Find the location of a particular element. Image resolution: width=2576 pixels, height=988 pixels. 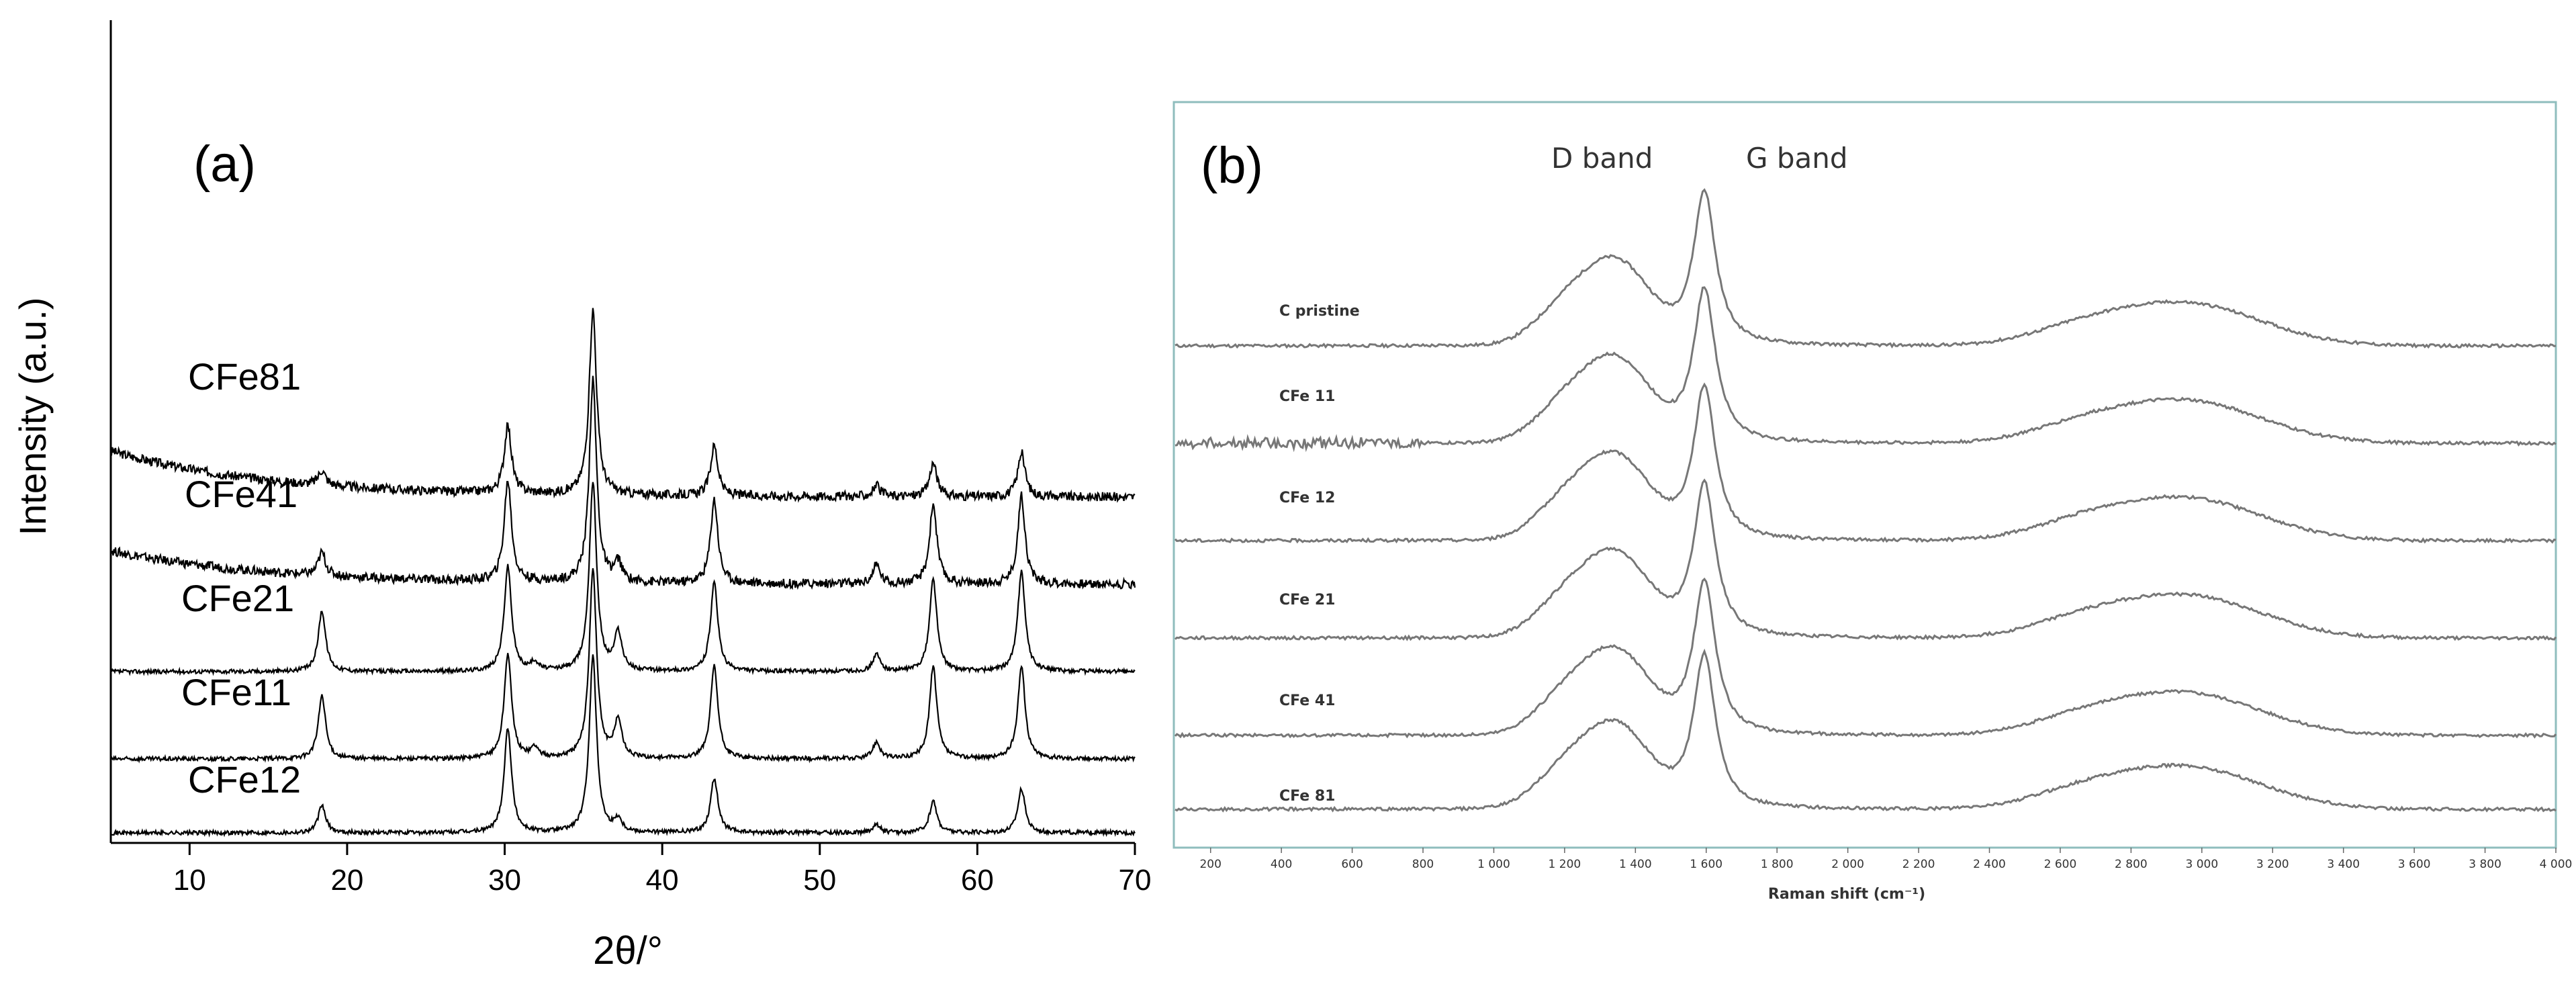

panel-a-x-tick-label: 10 is located at coordinates (189, 880).